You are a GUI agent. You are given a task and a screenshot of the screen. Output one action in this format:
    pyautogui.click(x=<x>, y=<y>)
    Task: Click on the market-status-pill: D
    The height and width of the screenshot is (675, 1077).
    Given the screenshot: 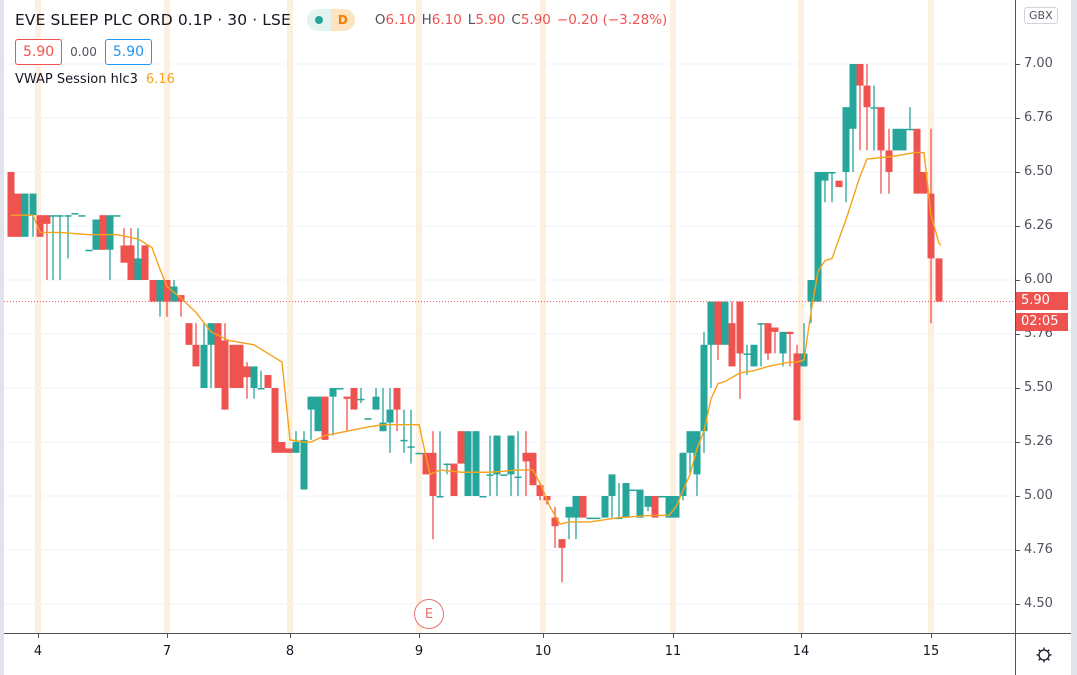 What is the action you would take?
    pyautogui.click(x=330, y=20)
    